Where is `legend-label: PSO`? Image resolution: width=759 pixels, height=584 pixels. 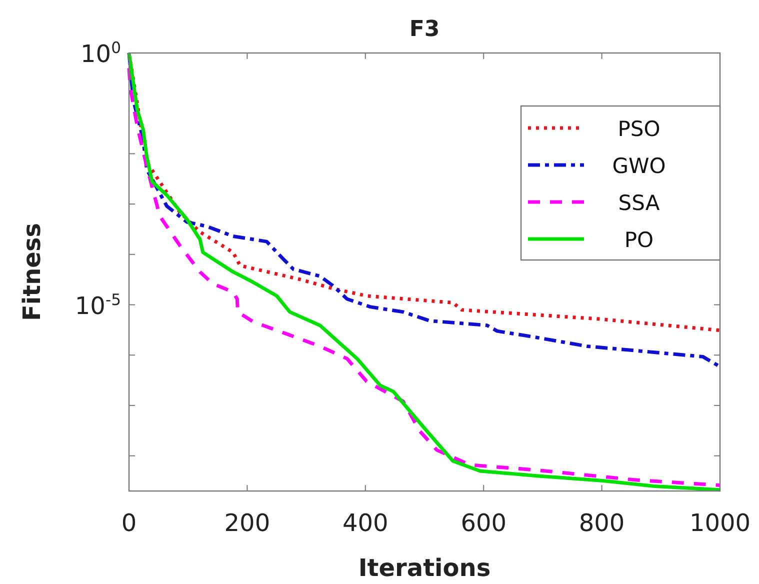 legend-label: PSO is located at coordinates (639, 129).